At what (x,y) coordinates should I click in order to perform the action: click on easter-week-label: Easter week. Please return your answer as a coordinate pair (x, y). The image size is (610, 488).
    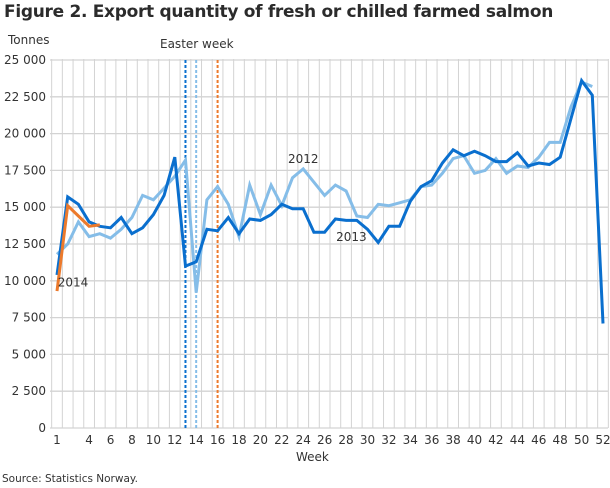
    Looking at the image, I should click on (197, 44).